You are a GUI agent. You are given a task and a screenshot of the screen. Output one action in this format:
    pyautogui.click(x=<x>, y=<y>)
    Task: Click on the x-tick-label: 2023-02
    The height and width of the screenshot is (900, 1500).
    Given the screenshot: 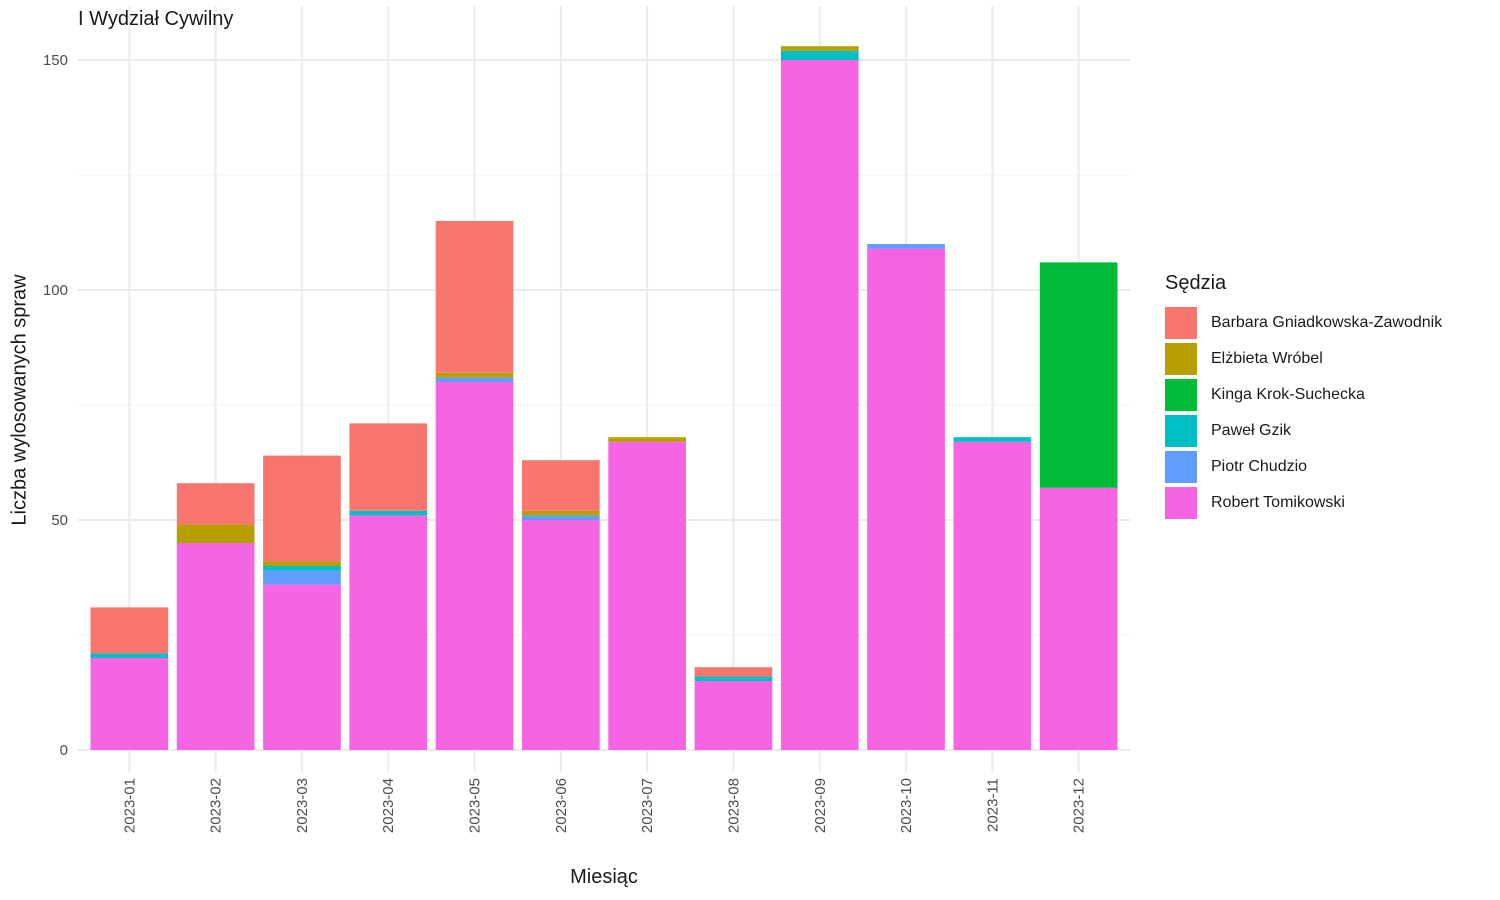 What is the action you would take?
    pyautogui.click(x=216, y=805)
    